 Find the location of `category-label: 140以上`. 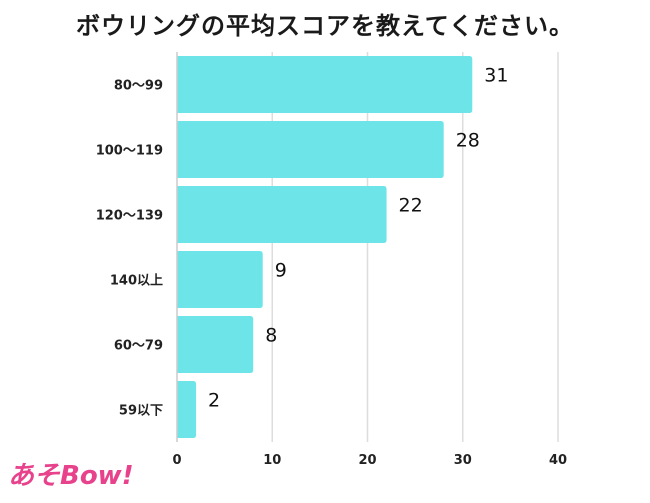

category-label: 140以上 is located at coordinates (136, 281).